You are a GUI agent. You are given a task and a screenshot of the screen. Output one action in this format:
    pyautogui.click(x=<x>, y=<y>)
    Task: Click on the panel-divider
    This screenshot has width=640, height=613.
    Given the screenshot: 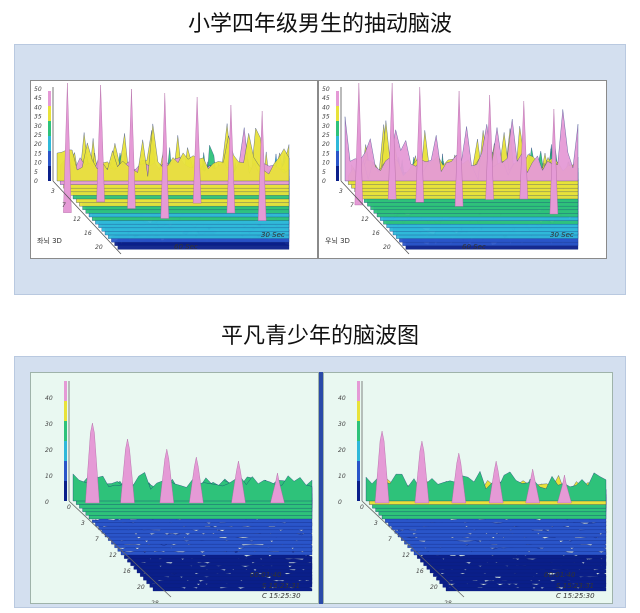 What is the action you would take?
    pyautogui.click(x=321, y=488)
    